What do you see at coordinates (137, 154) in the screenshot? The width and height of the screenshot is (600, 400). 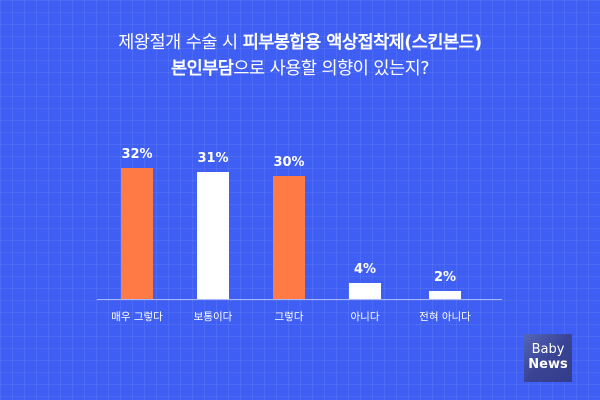 I see `bar-value-label: 32%` at bounding box center [137, 154].